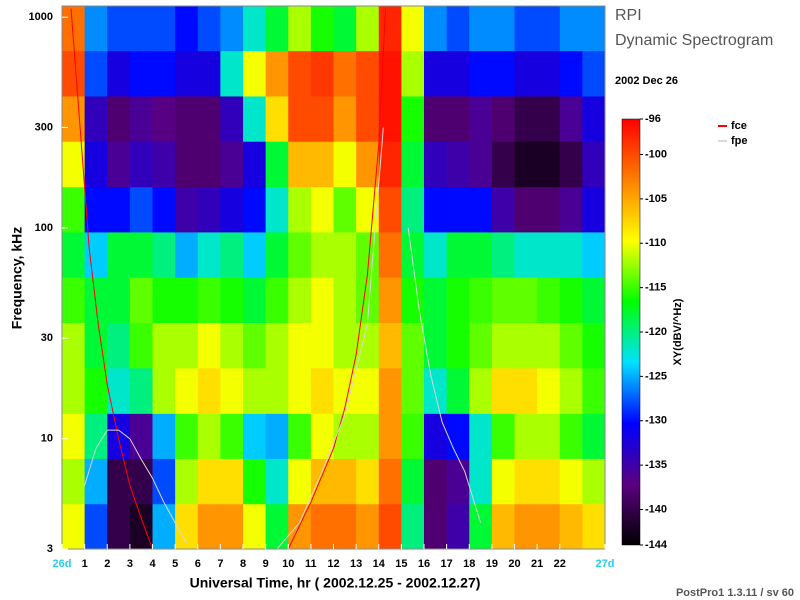 This screenshot has width=800, height=600. Describe the element at coordinates (628, 15) in the screenshot. I see `chart-title: RPI` at that location.